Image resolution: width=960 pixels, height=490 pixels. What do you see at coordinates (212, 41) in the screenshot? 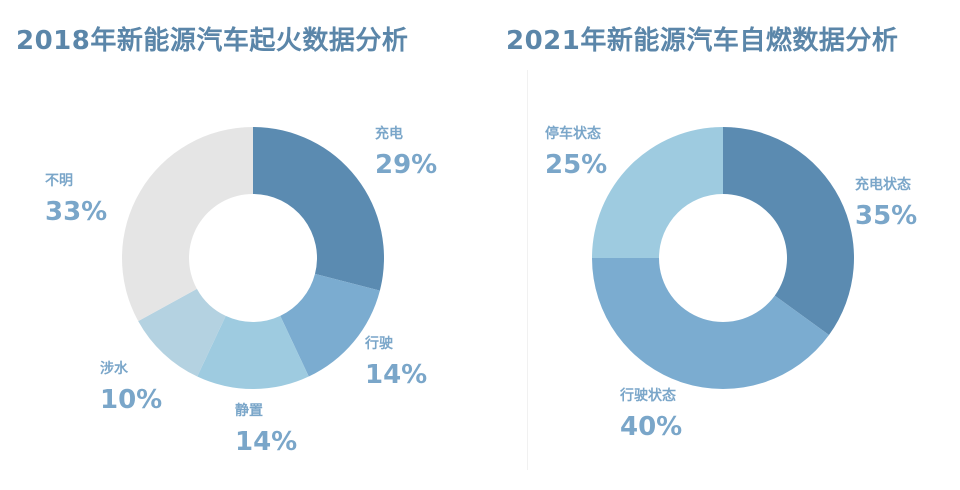
I see `chart-title-2018: 2018年新能源汽车起火数据分析` at bounding box center [212, 41].